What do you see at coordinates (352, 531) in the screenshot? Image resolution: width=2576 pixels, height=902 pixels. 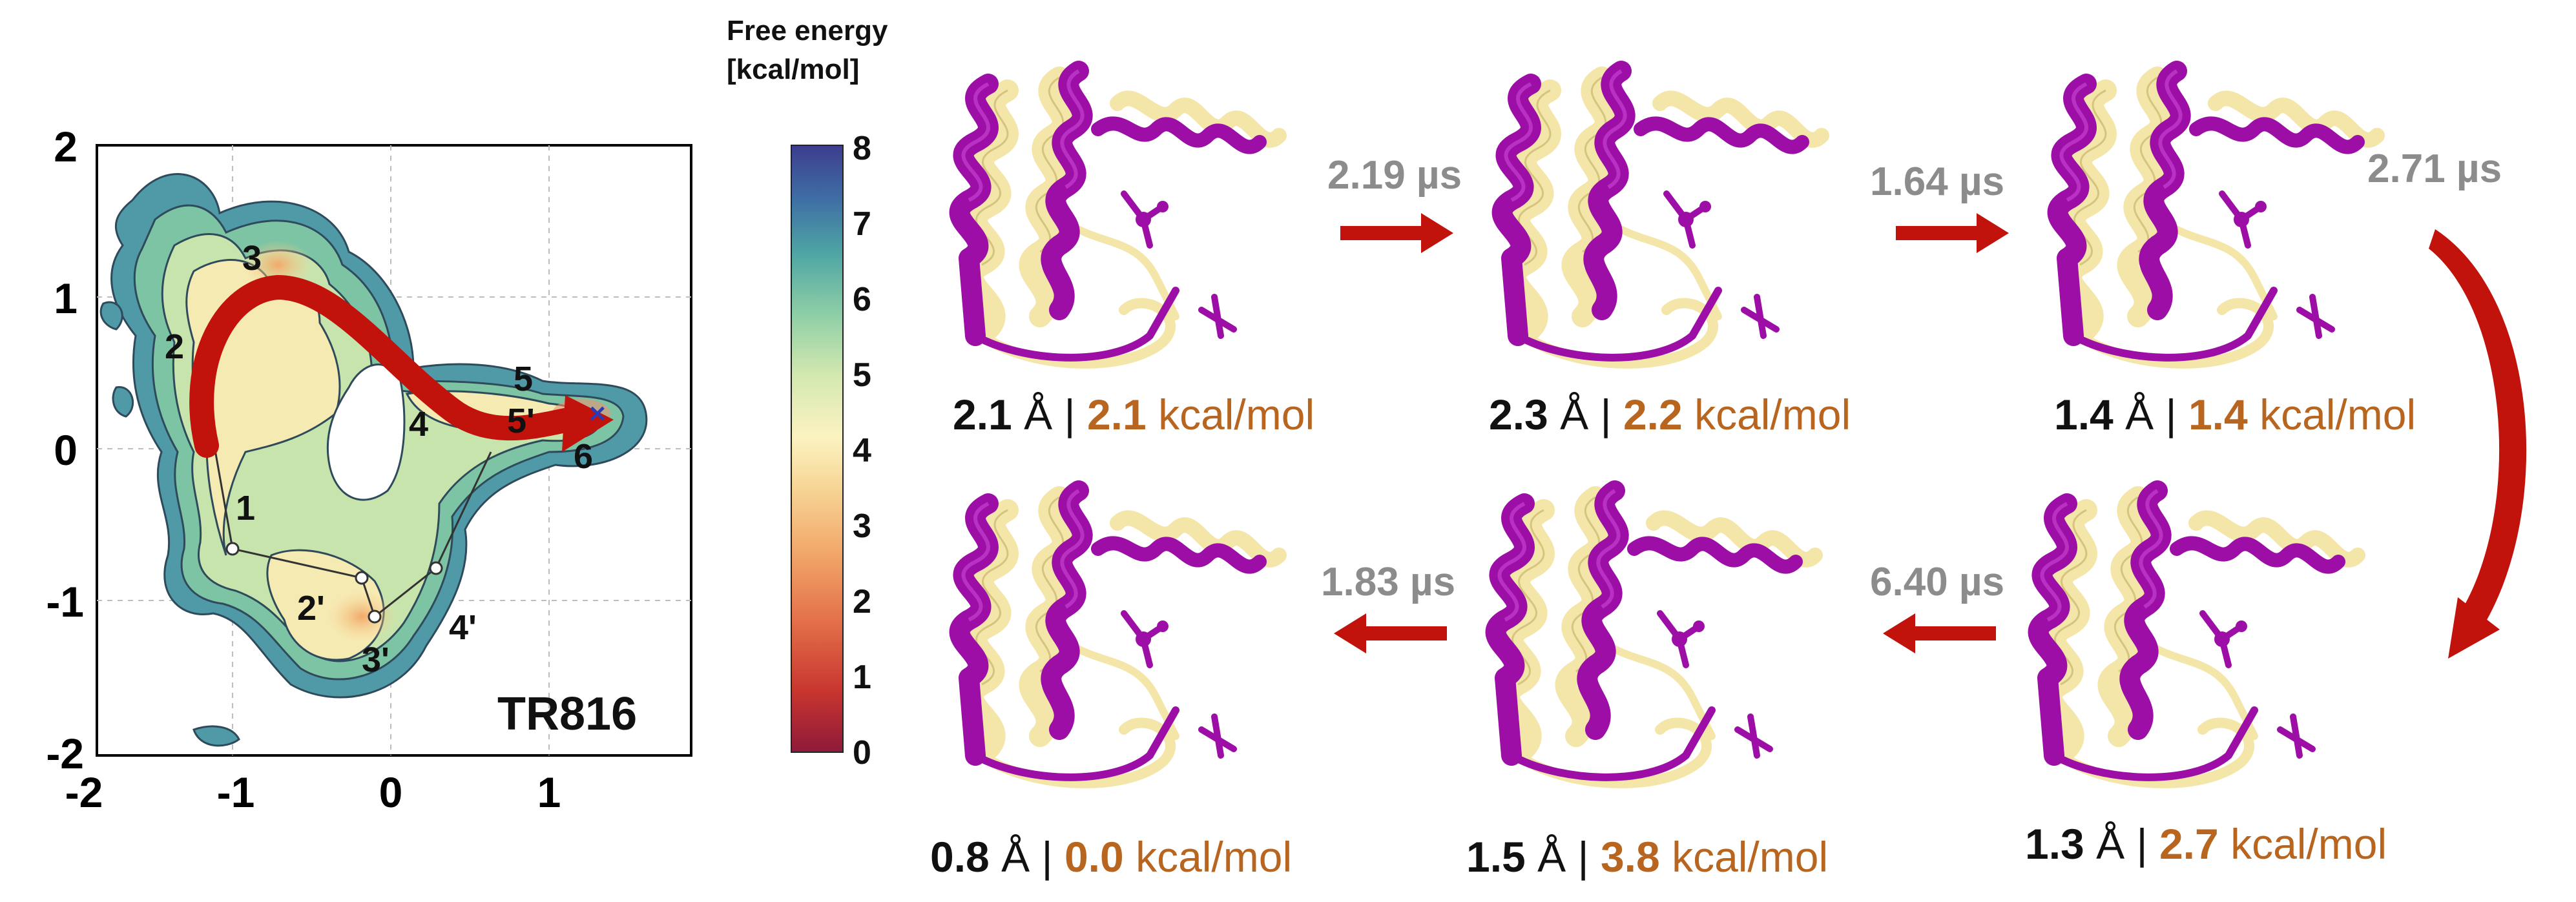 I see `state-path` at bounding box center [352, 531].